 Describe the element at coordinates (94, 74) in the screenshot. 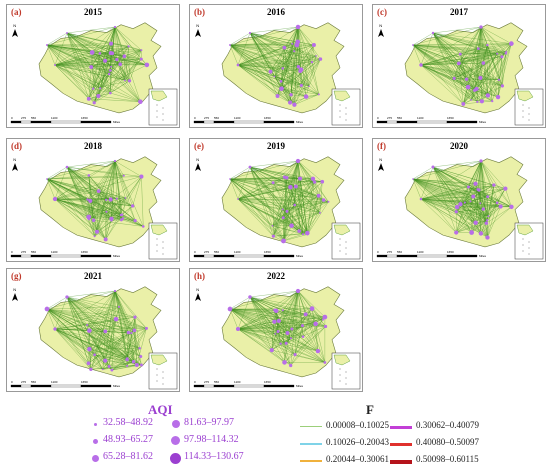

I see `map-2015: N 0 275 550 1100 1650 Miles` at that location.